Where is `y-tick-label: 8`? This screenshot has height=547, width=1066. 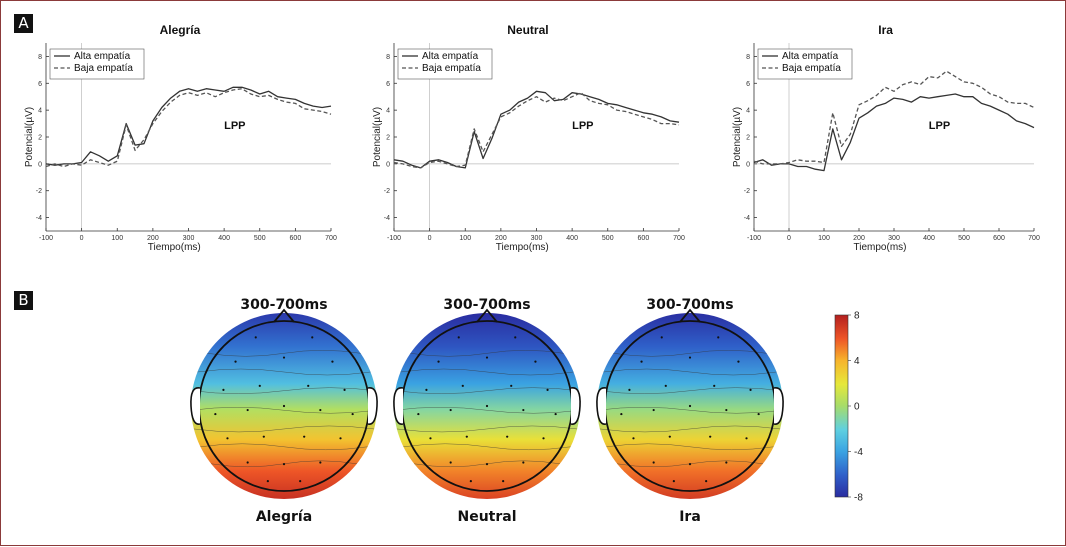 y-tick-label: 8 is located at coordinates (40, 57).